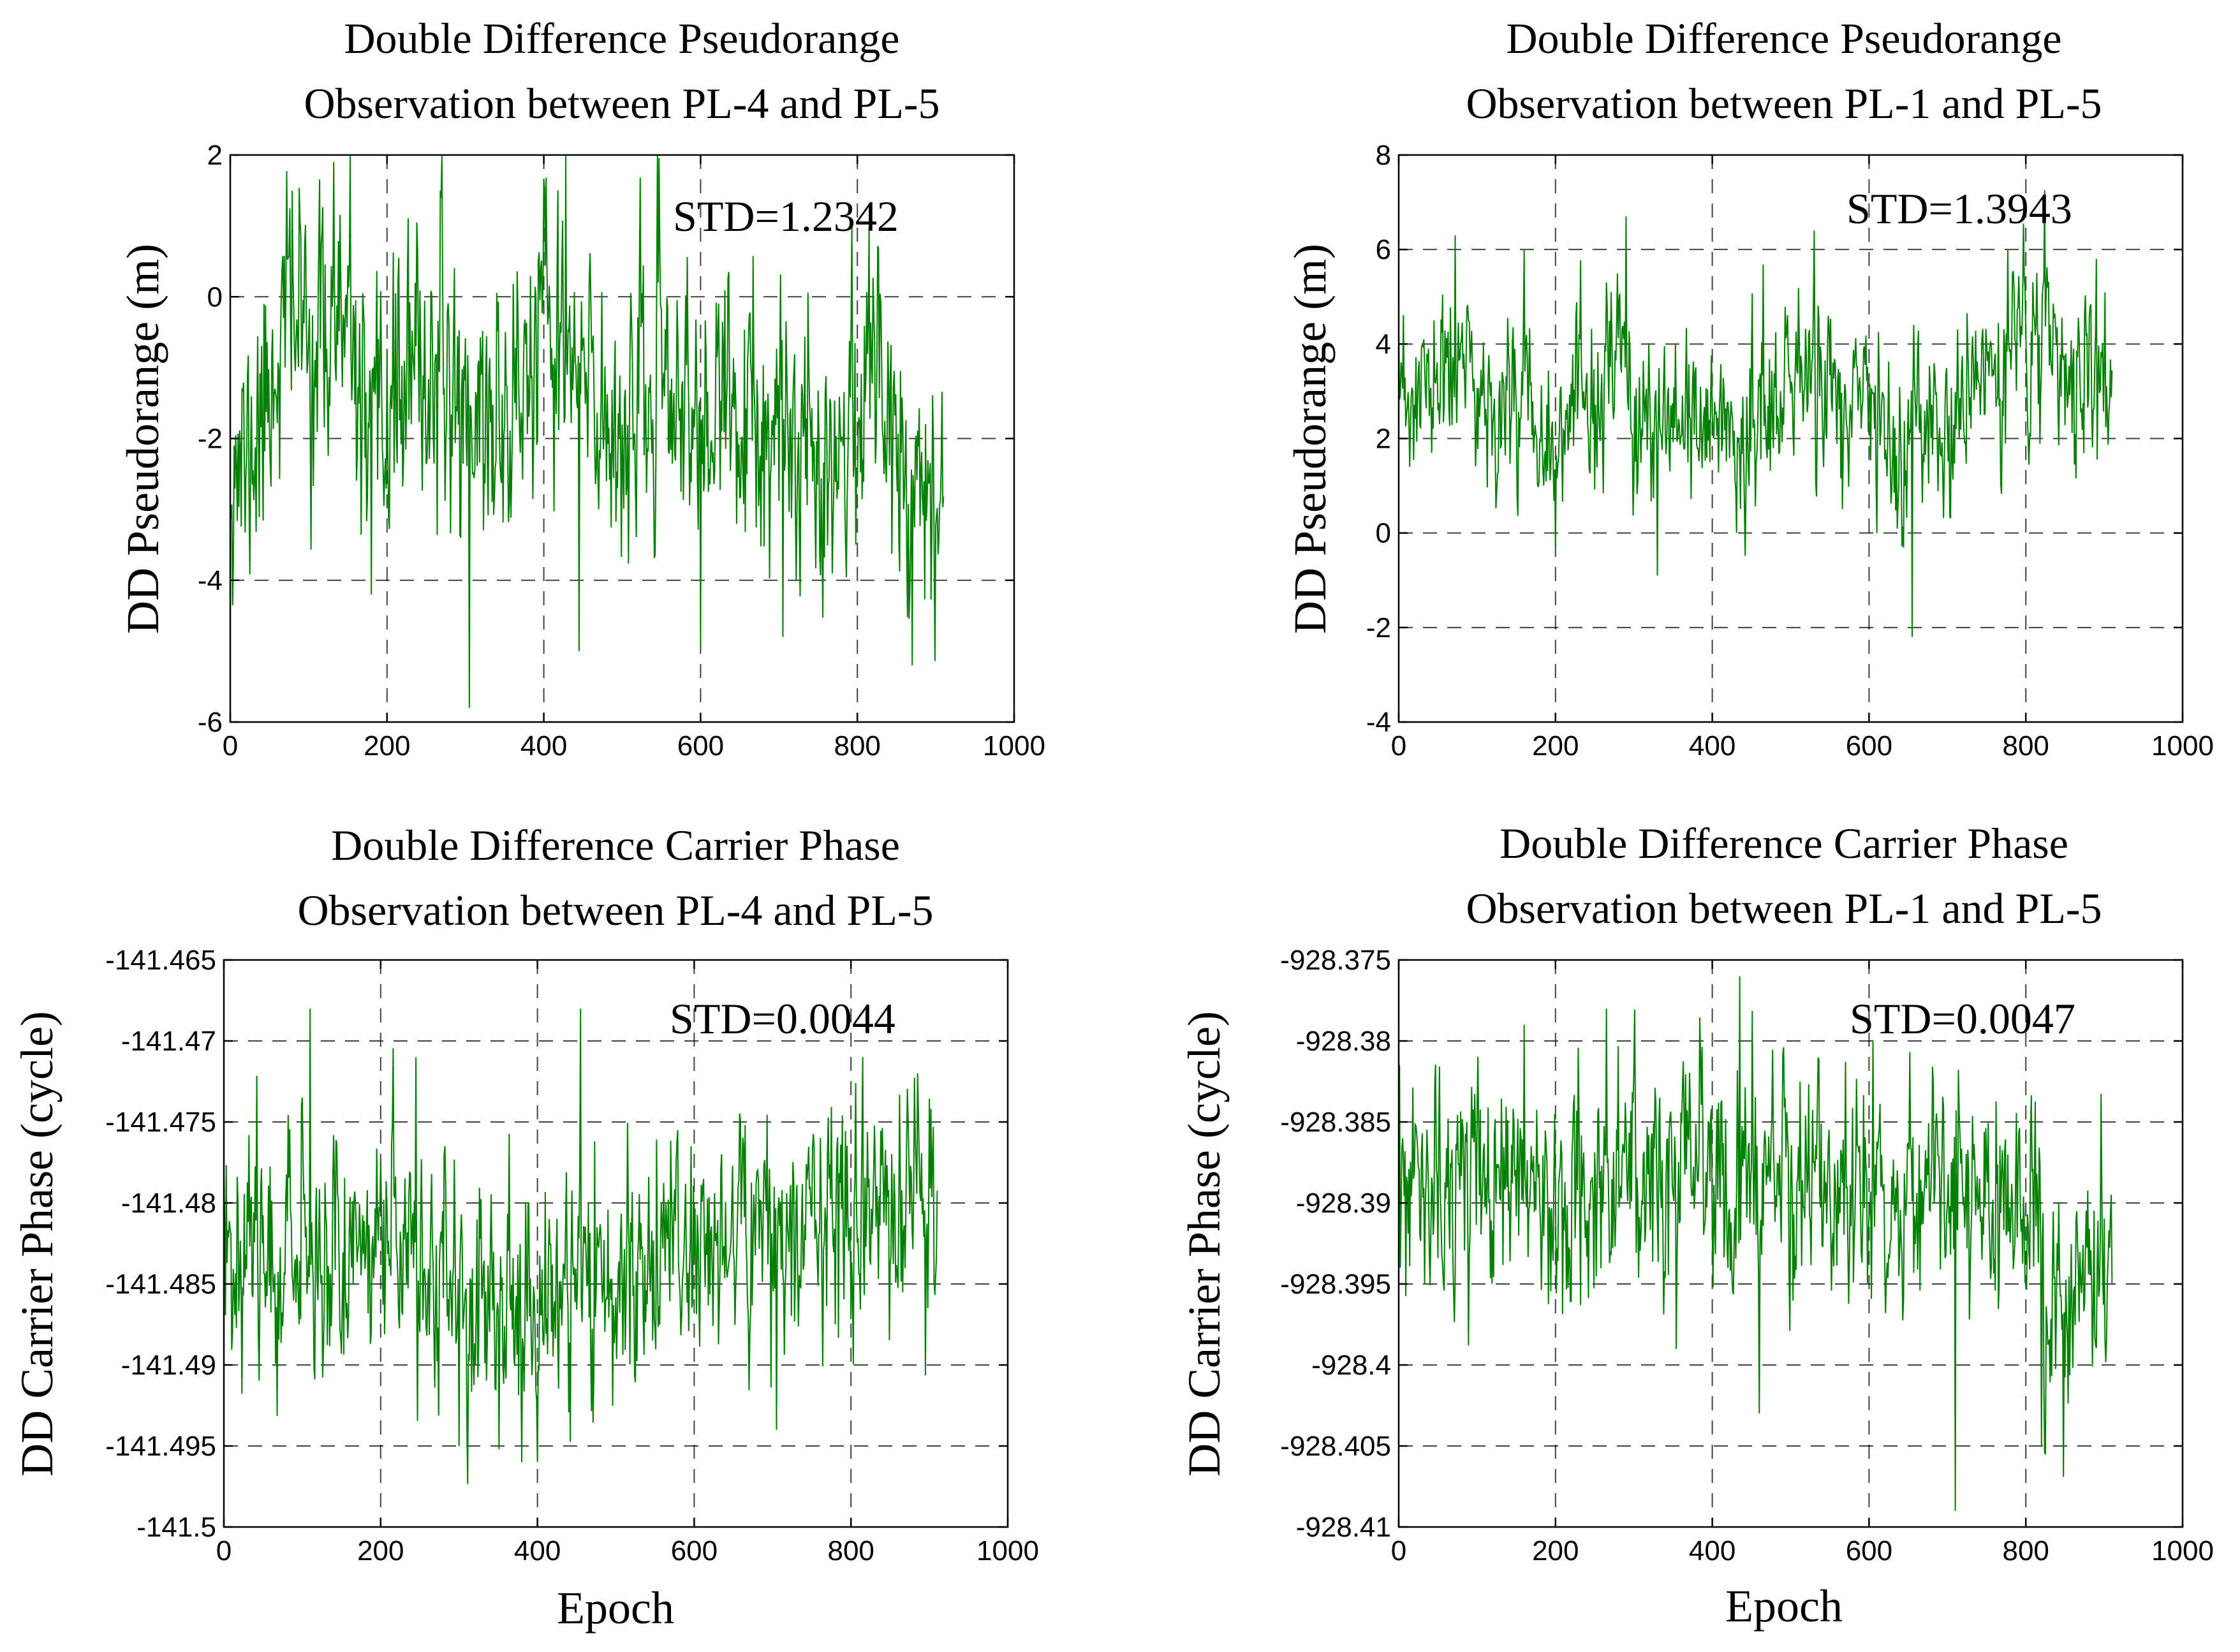  Describe the element at coordinates (168, 1204) in the screenshot. I see `y-tick-label: -141.48` at that location.